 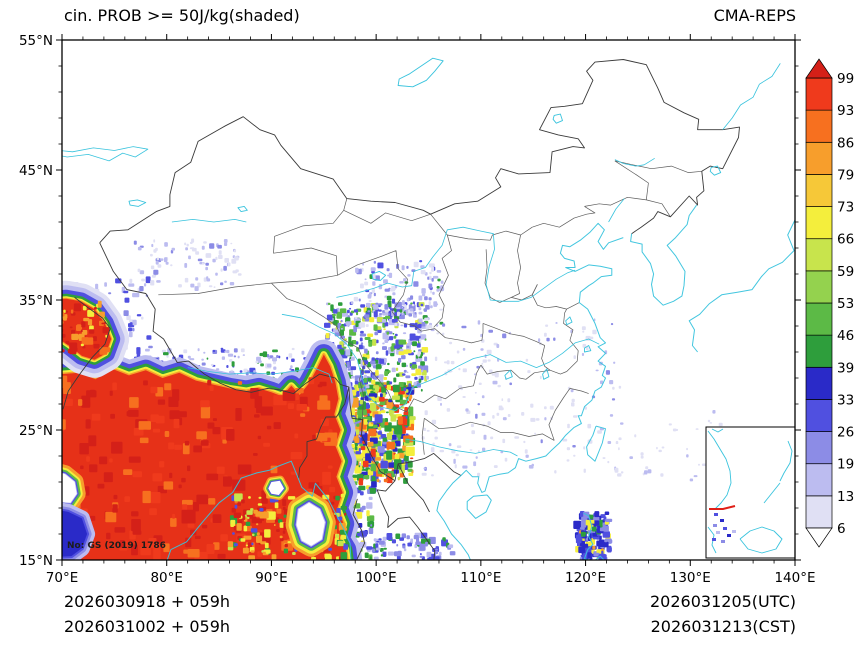 What do you see at coordinates (845, 497) in the screenshot?
I see `colorbar-level-label: 13` at bounding box center [845, 497].